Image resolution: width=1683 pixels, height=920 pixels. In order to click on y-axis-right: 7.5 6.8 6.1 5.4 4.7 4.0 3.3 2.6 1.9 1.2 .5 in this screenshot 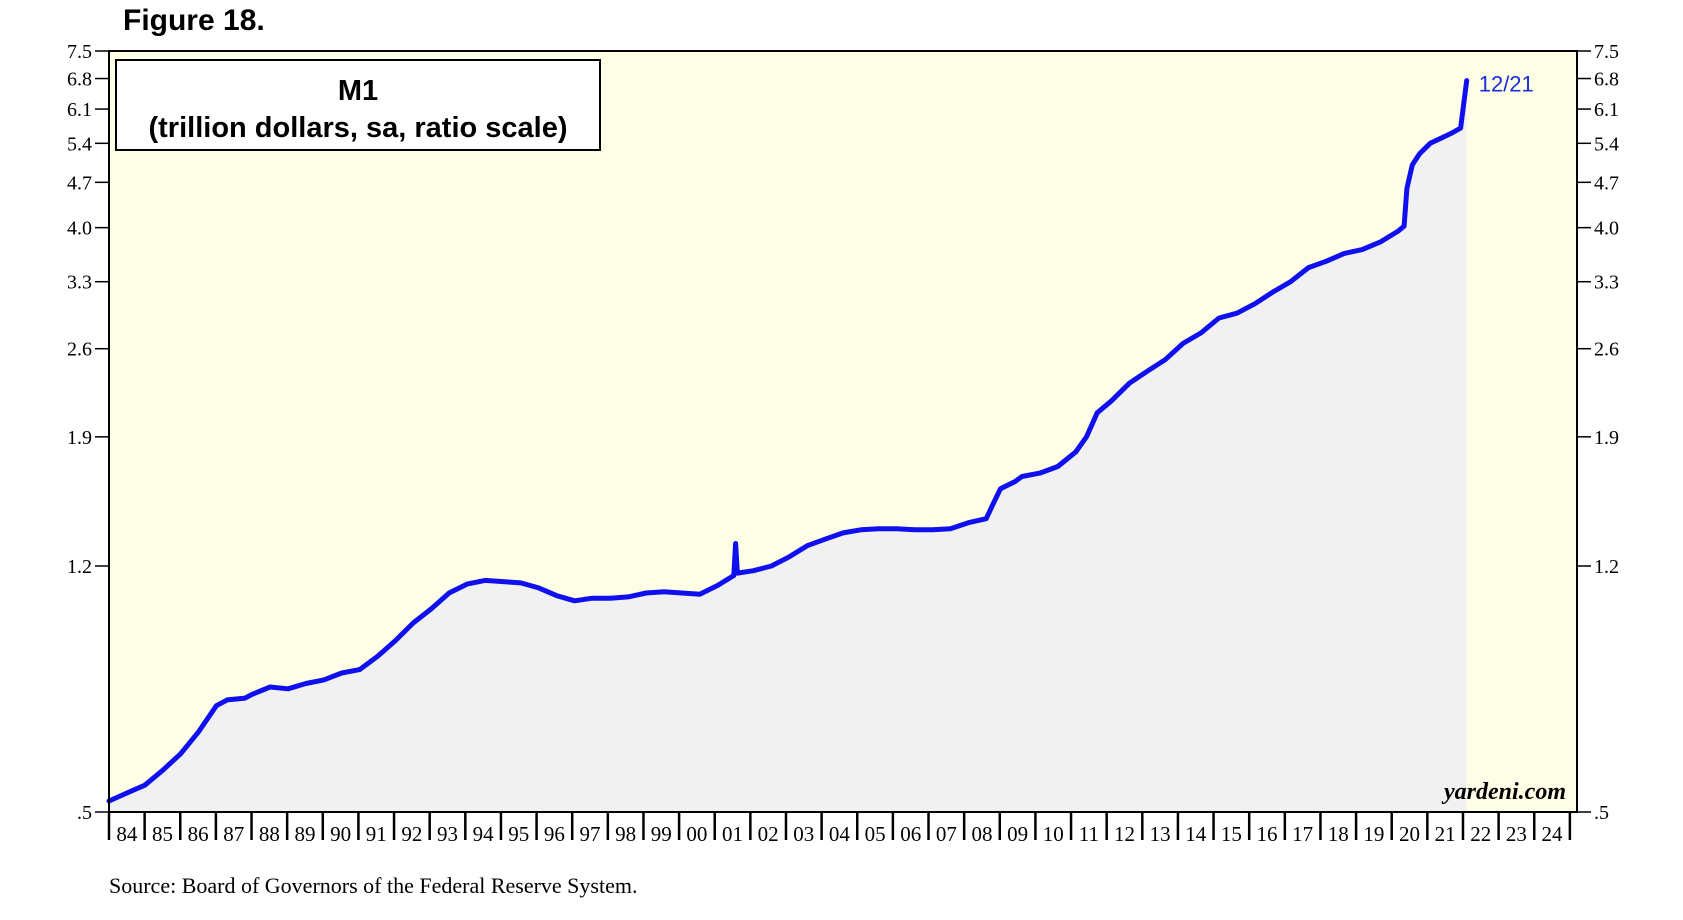, I will do `click(1598, 432)`.